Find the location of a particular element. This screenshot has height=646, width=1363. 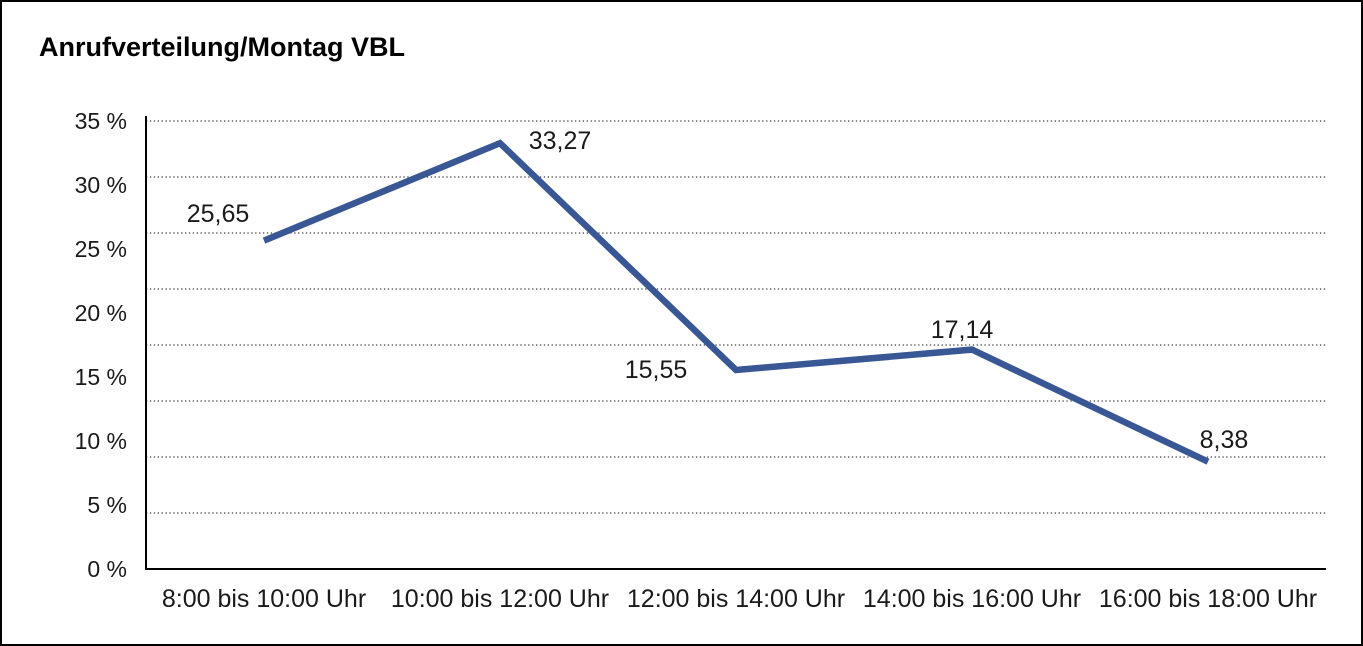

y-tick-label: 5 % is located at coordinates (107, 505).